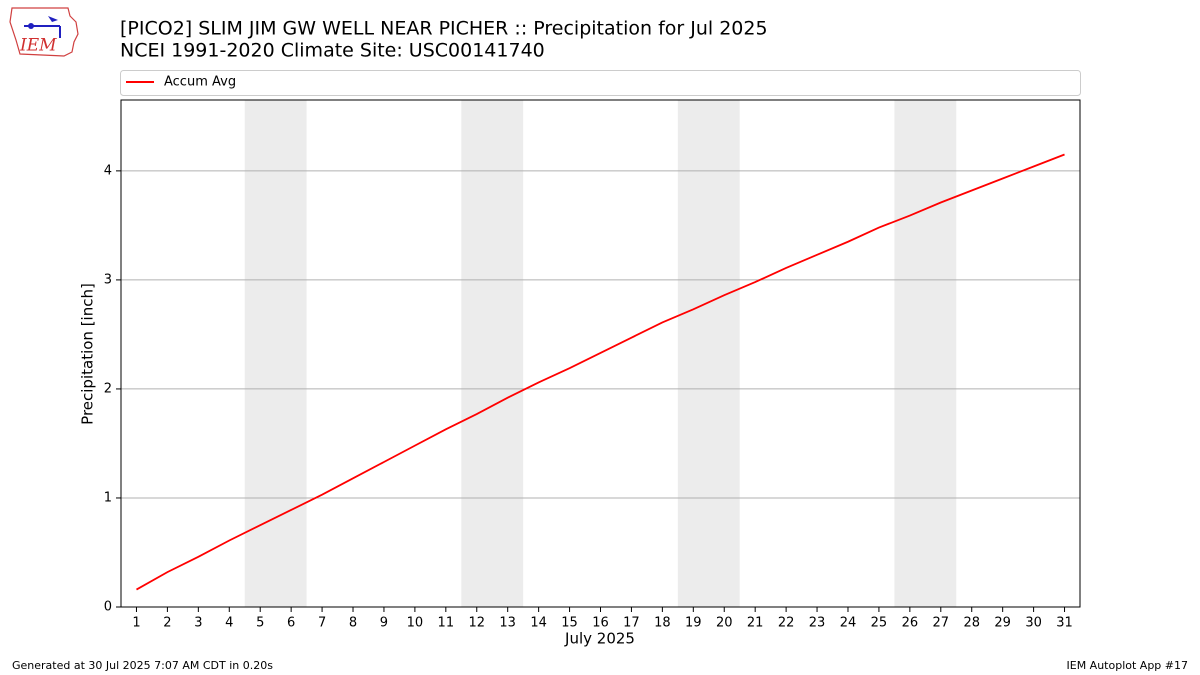 This screenshot has height=675, width=1200. Describe the element at coordinates (88, 354) in the screenshot. I see `y-axis-label: Precipitation [inch]` at that location.